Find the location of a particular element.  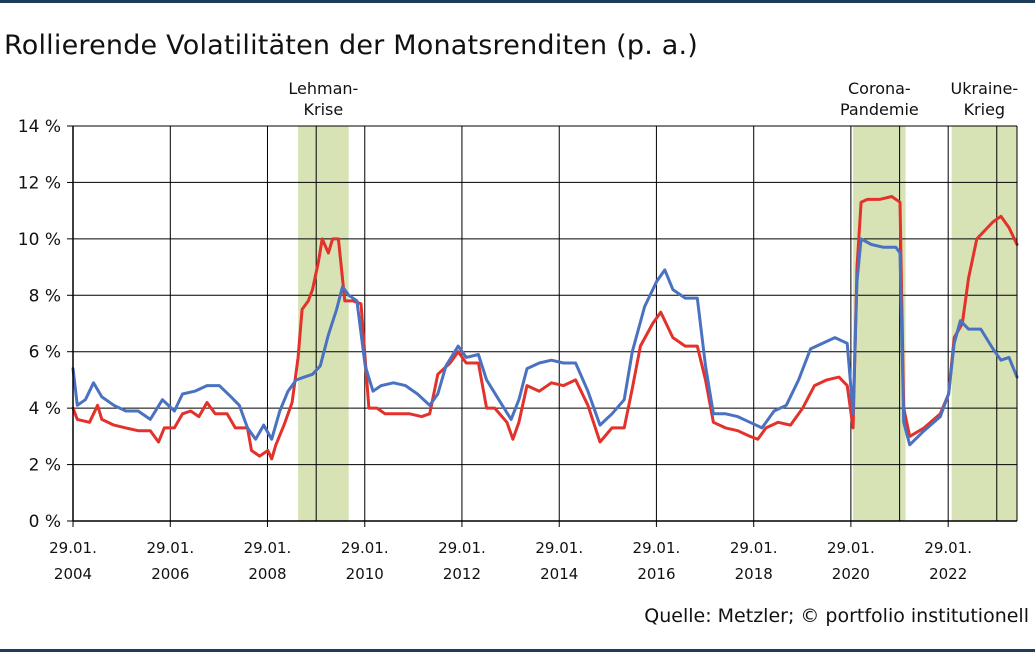

y-tick-label-3: 6 % is located at coordinates (45, 353).